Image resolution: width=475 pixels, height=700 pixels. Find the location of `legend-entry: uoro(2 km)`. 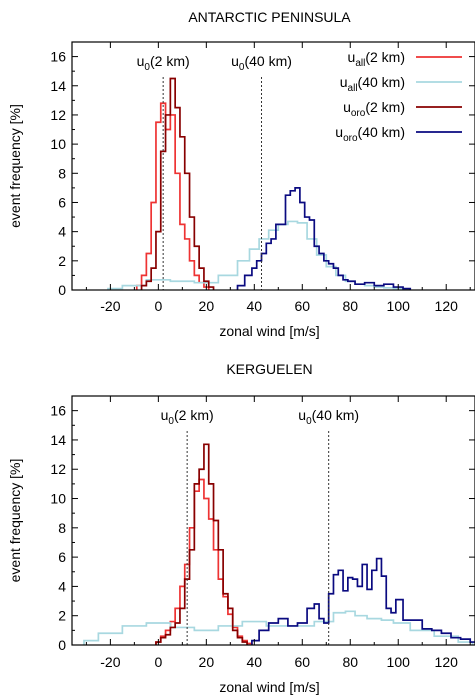

legend-entry: uoro(2 km) is located at coordinates (374, 109).